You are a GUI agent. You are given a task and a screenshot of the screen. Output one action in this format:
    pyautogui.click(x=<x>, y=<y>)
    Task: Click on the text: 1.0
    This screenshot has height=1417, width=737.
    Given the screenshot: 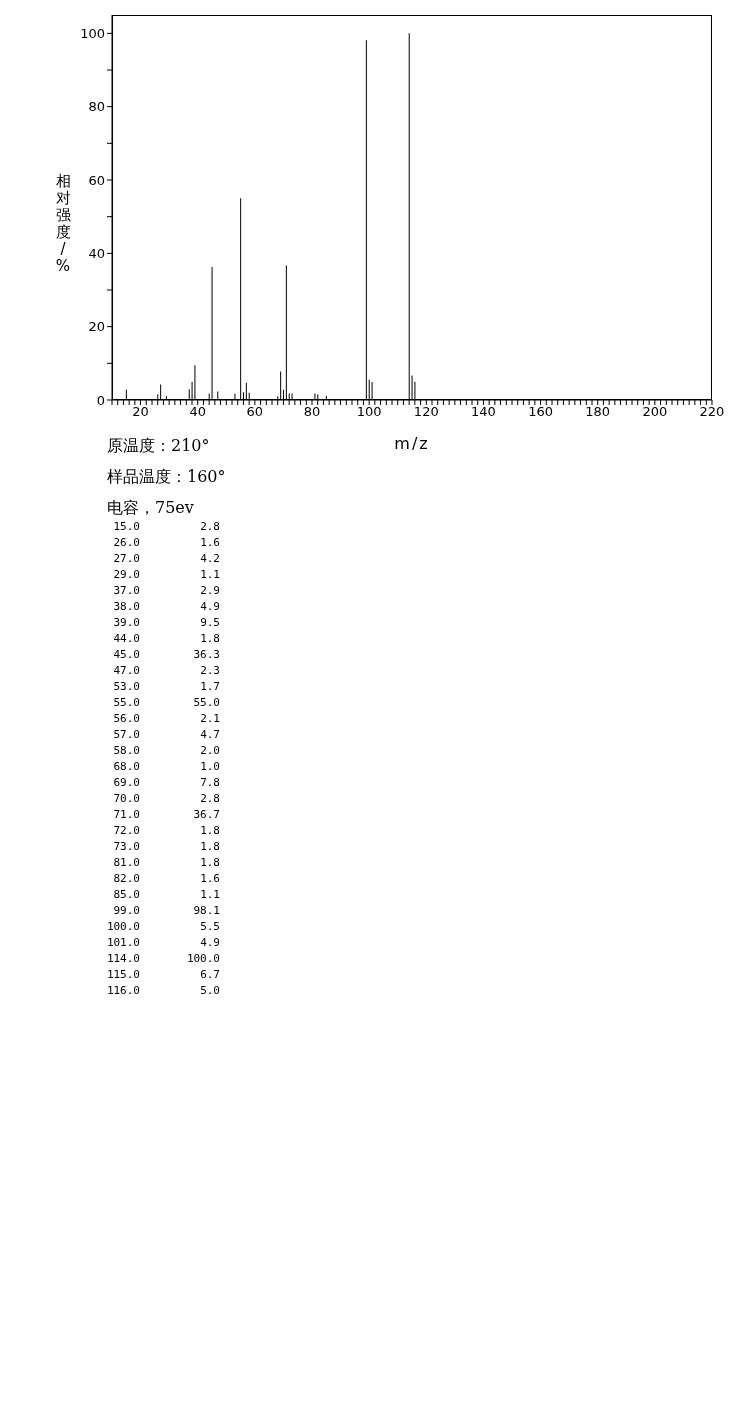 What is the action you would take?
    pyautogui.click(x=209, y=766)
    